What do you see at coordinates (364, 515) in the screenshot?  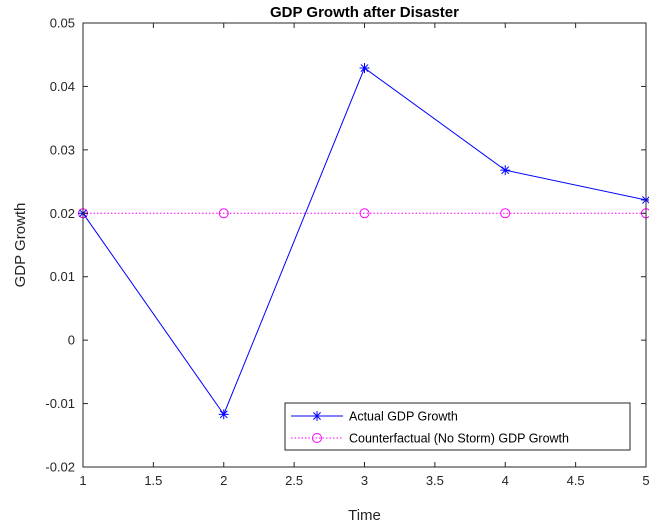 I see `x-axis-label: Time` at bounding box center [364, 515].